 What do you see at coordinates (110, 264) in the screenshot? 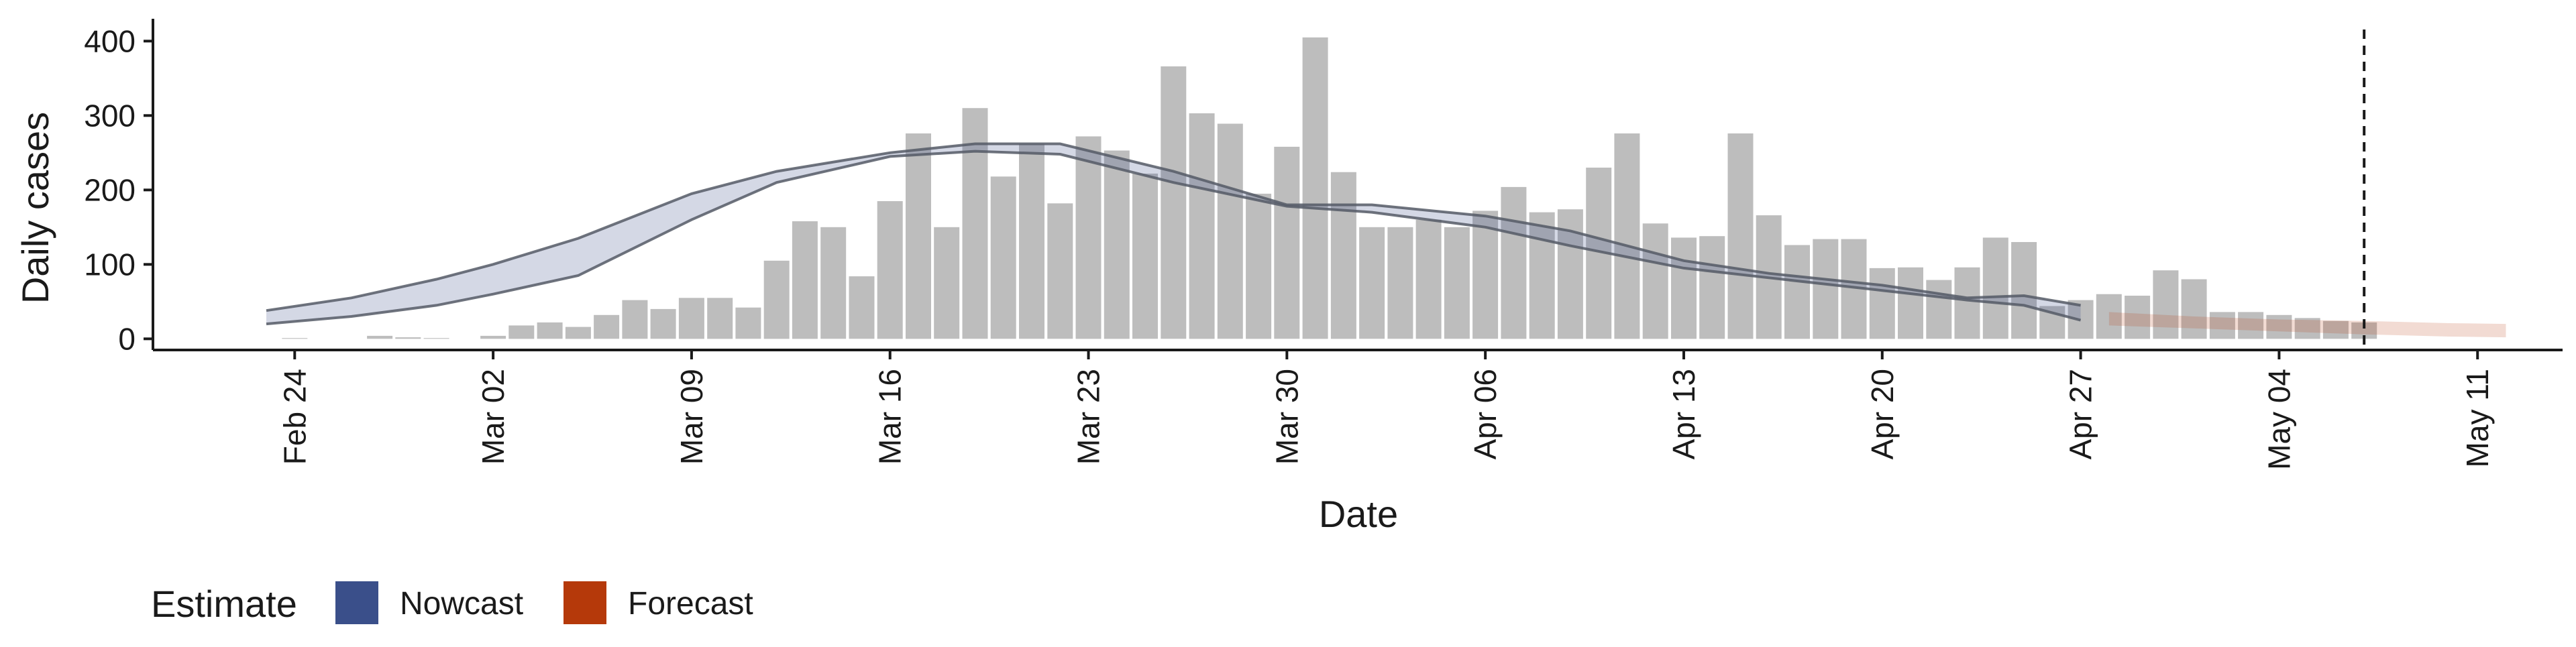
I see `y-tick-label-100: 100` at bounding box center [110, 264].